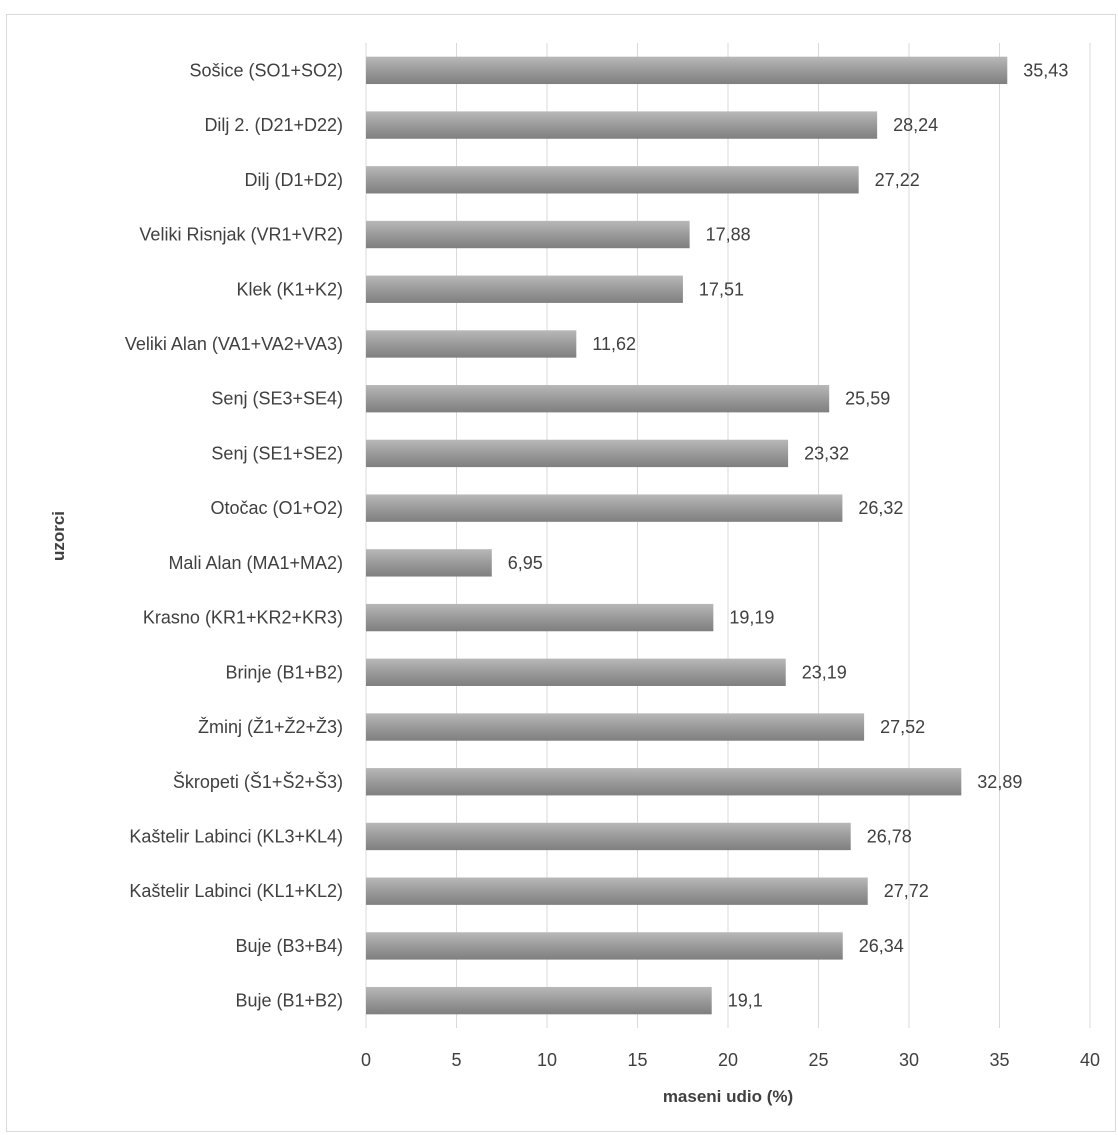 This screenshot has height=1135, width=1118. Describe the element at coordinates (909, 1060) in the screenshot. I see `x-tick-label: 30` at that location.